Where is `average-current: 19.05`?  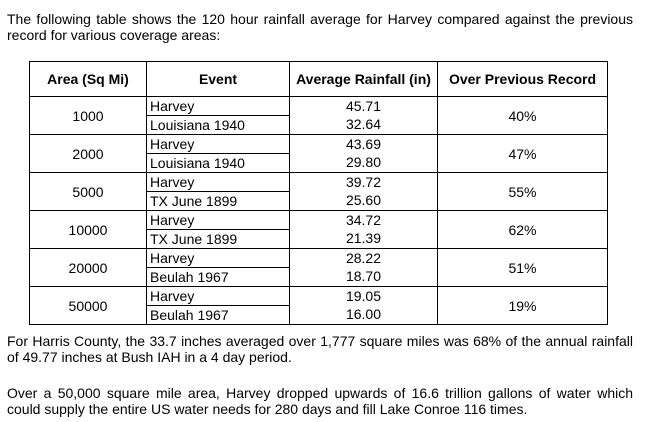 average-current: 19.05 is located at coordinates (363, 296).